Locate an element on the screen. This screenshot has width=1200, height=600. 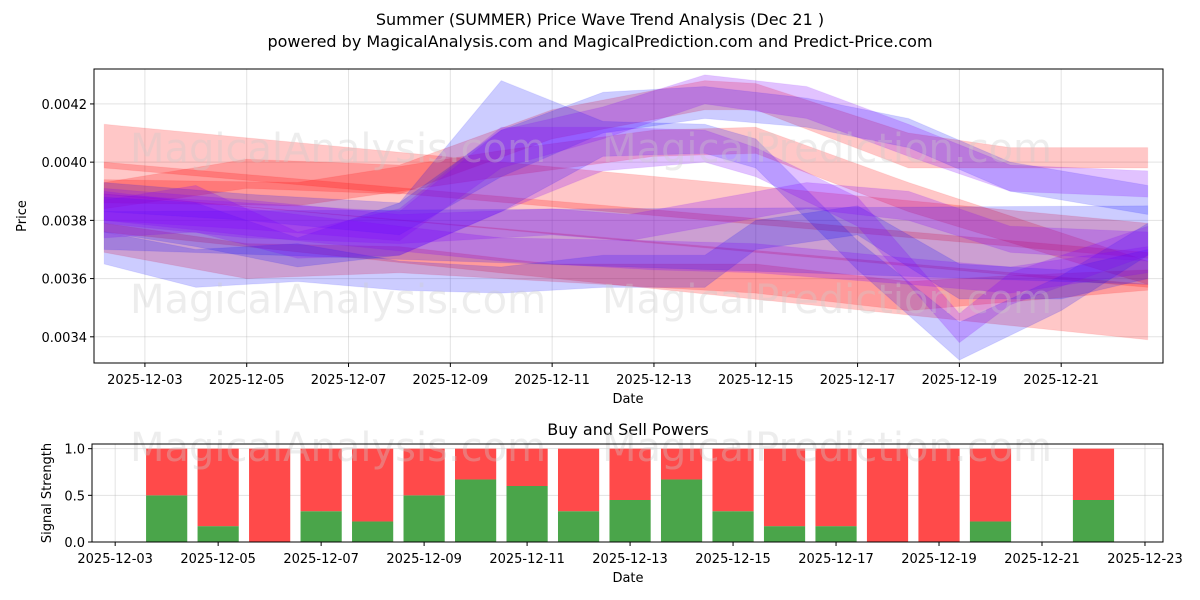
bottom-y-axis-label: Signal Strength is located at coordinates (47, 493).